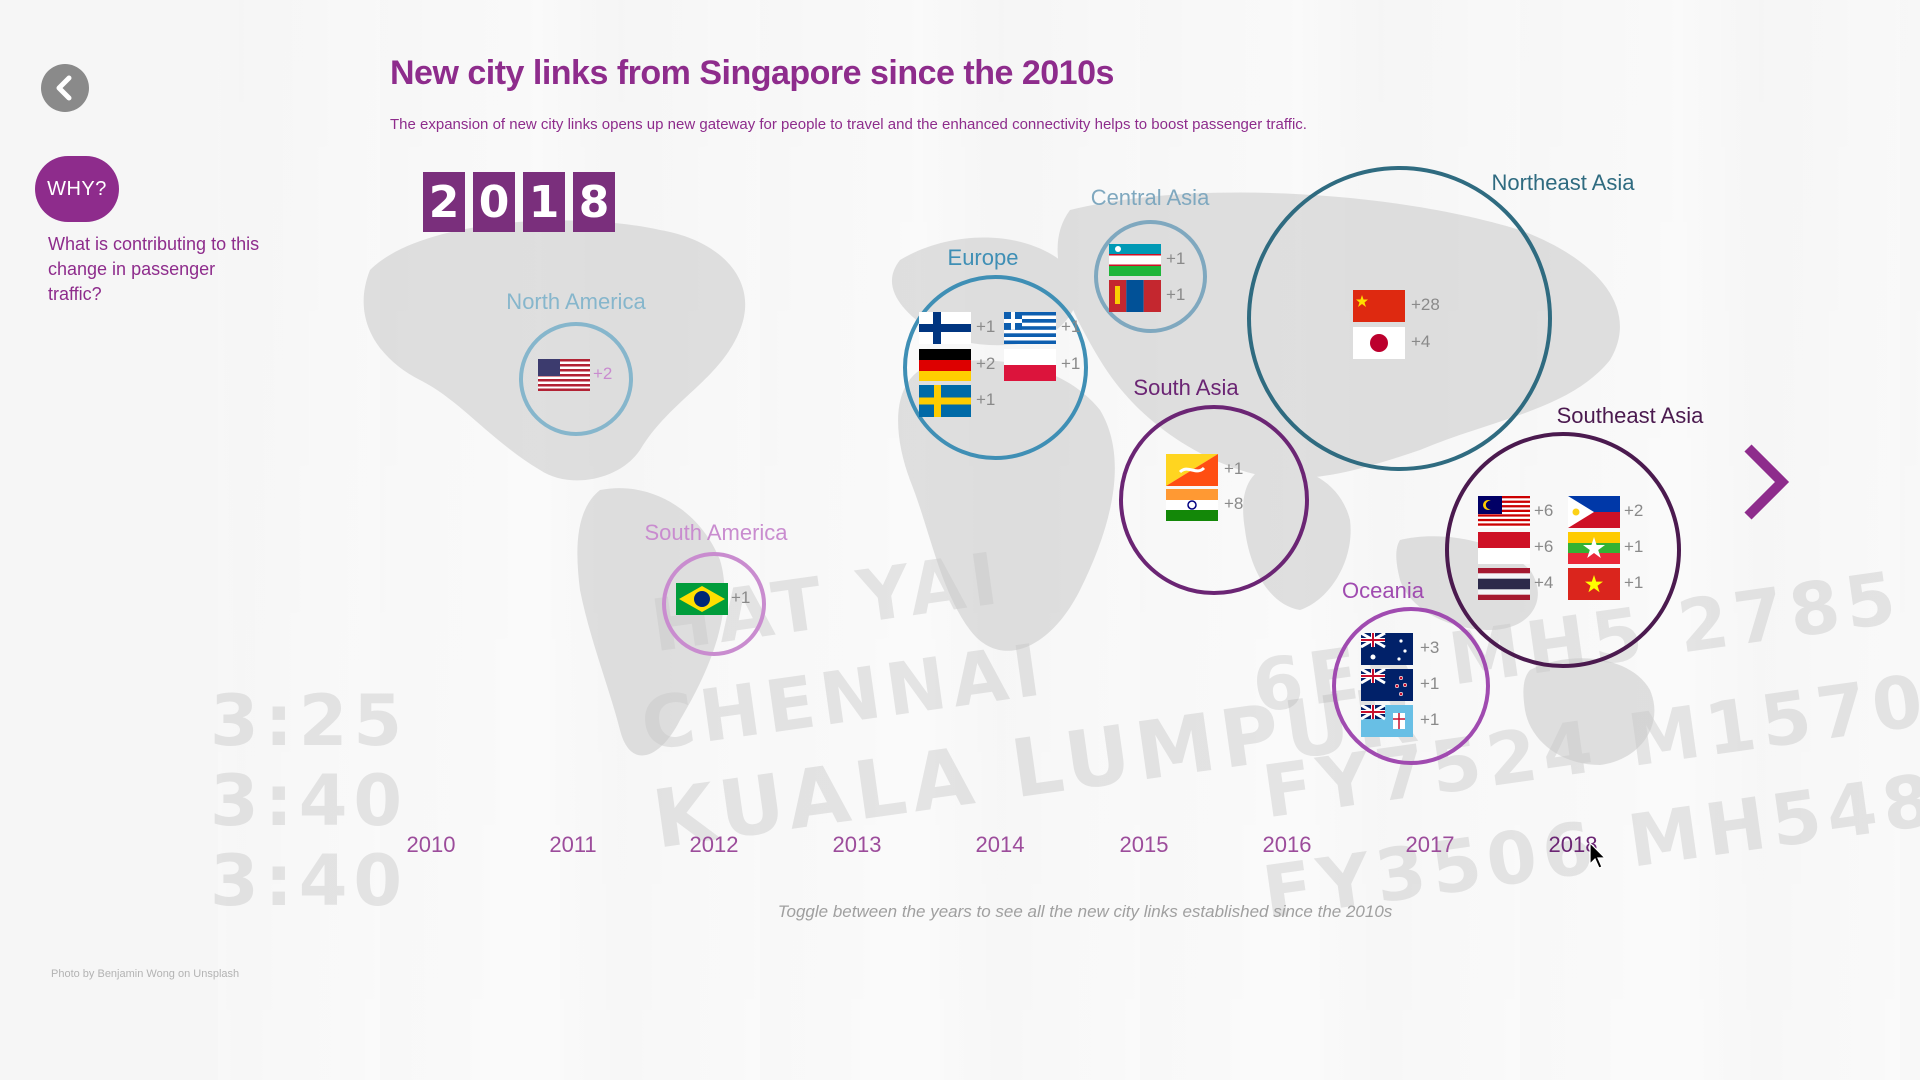 The width and height of the screenshot is (1920, 1080). Describe the element at coordinates (1192, 470) in the screenshot. I see `flag-bhutan-icon` at that location.